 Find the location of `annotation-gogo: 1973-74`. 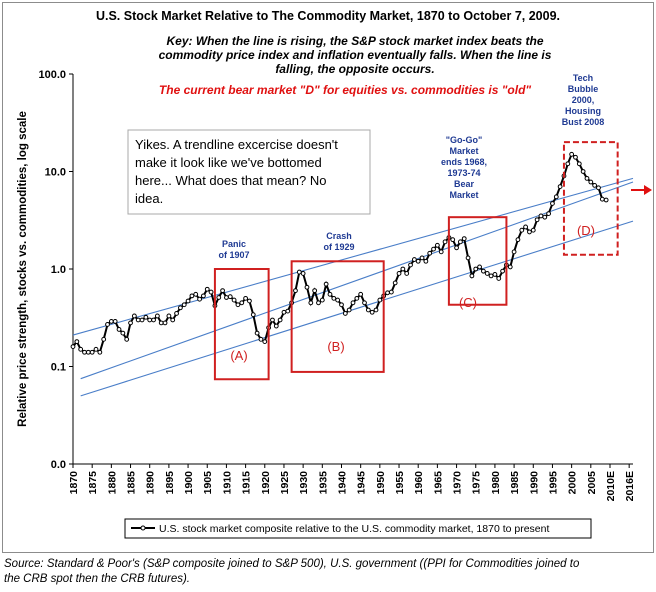

annotation-gogo: 1973-74 is located at coordinates (463, 173).